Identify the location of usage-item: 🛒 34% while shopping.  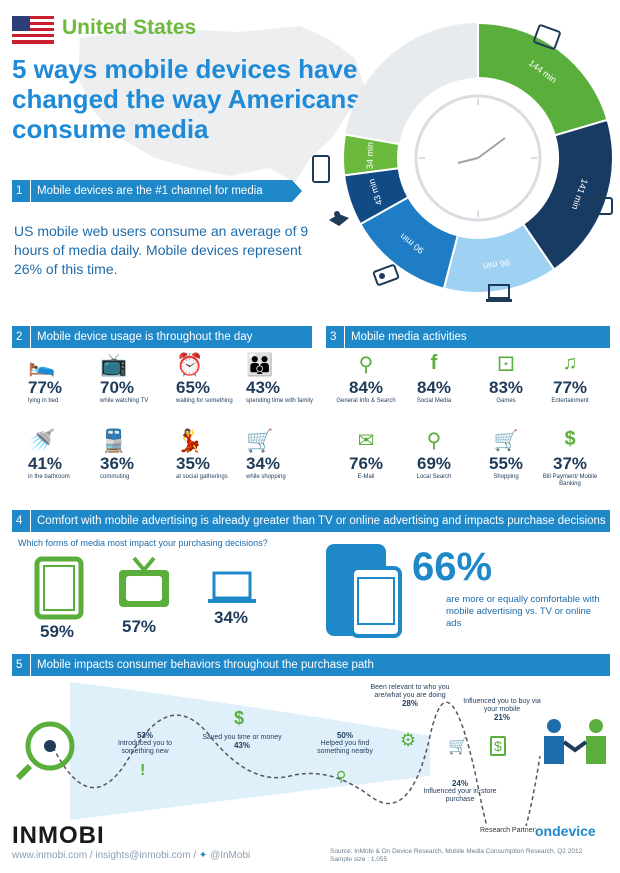
(281, 454).